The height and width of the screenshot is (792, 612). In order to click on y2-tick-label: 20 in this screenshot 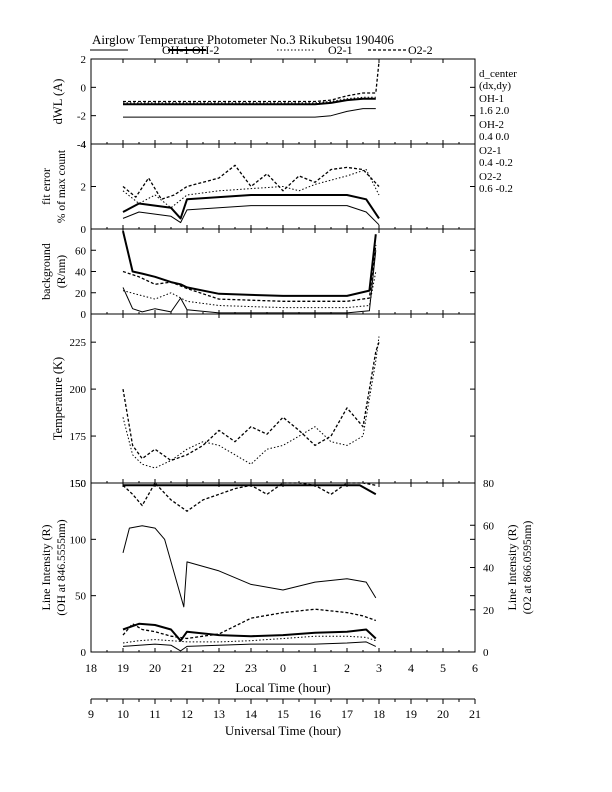, I will do `click(489, 611)`.